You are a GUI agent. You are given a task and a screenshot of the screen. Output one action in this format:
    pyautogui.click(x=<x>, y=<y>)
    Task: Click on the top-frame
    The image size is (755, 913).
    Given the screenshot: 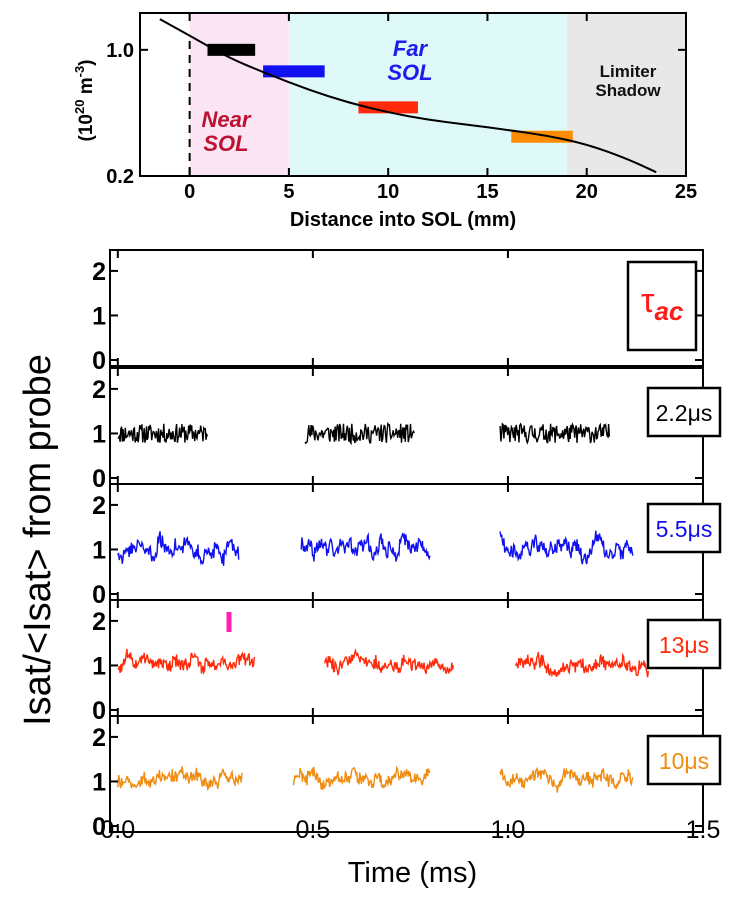 What is the action you would take?
    pyautogui.click(x=413, y=94)
    